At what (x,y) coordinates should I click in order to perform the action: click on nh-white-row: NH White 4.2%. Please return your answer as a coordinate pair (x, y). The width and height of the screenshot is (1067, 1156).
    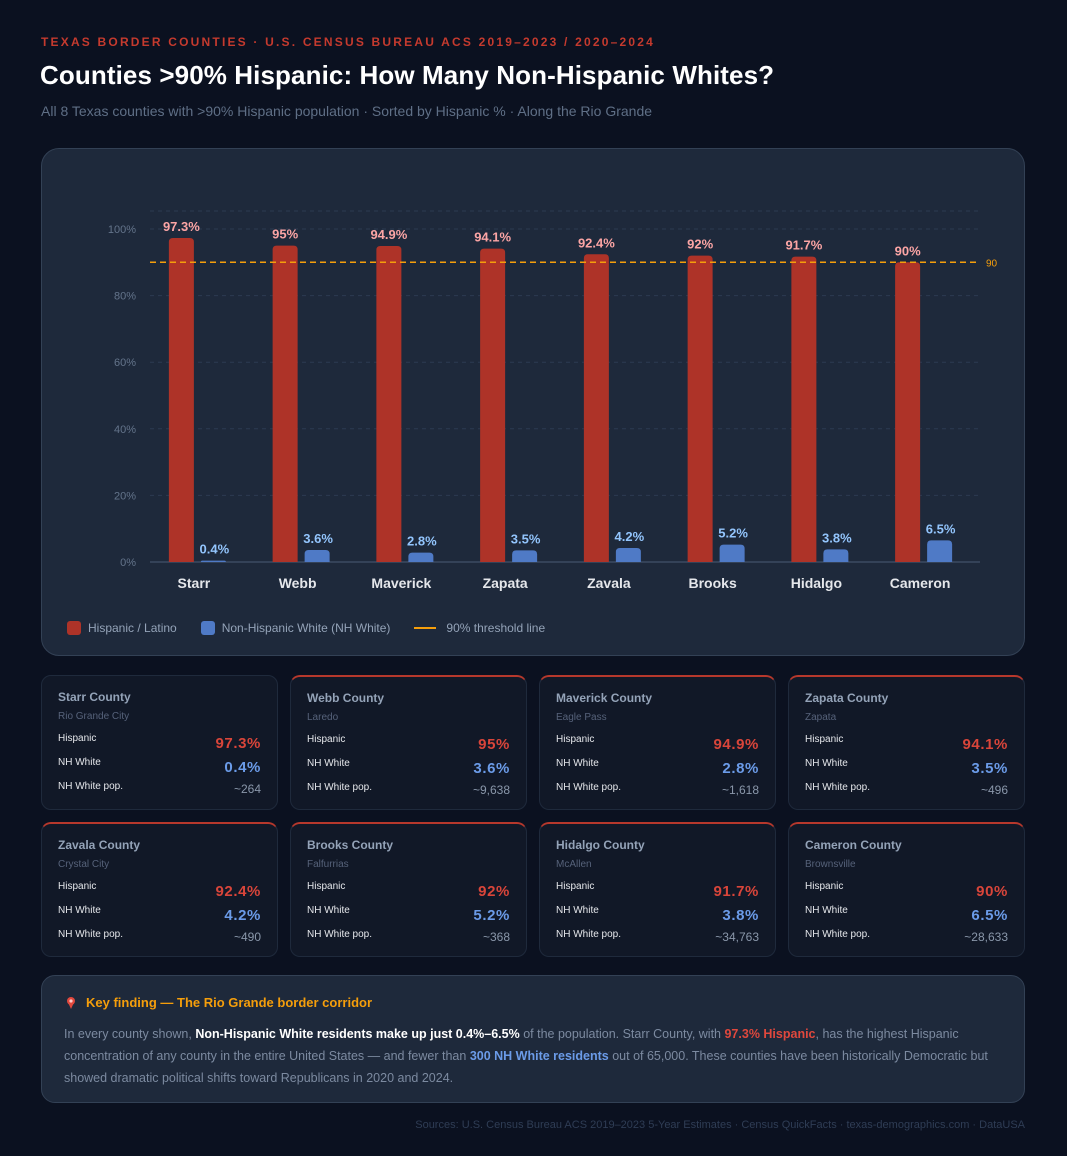
    Looking at the image, I should click on (159, 915).